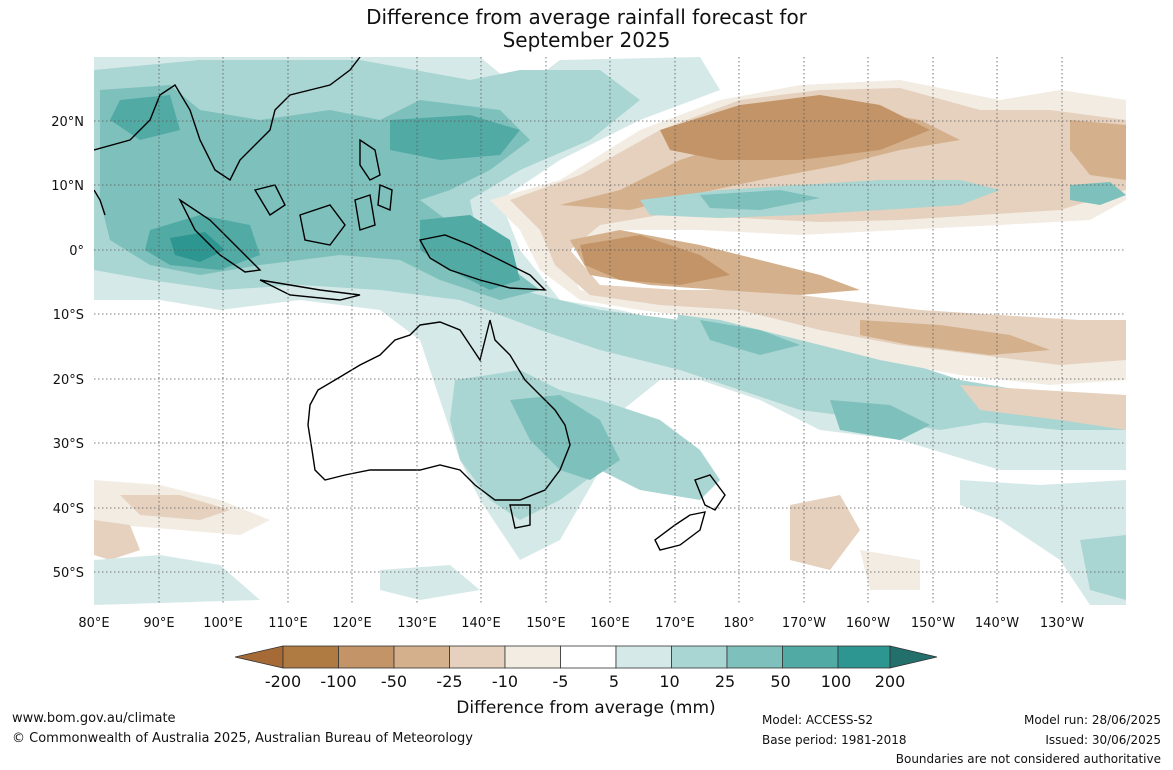  I want to click on lon-label: 180°, so click(738, 623).